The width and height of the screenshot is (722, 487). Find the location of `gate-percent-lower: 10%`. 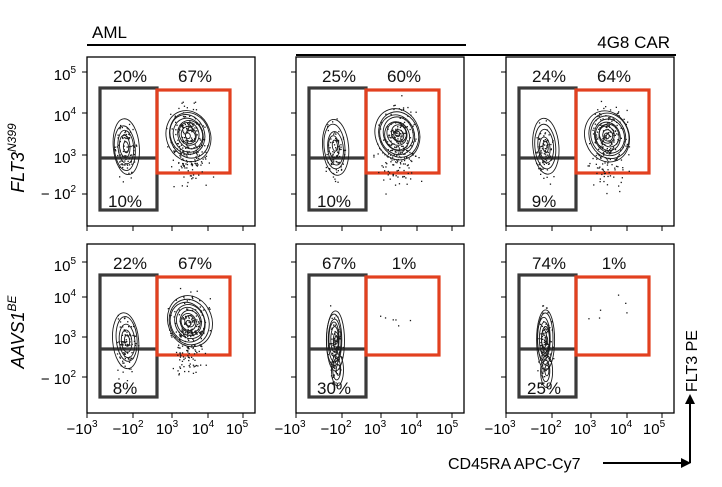

gate-percent-lower: 10% is located at coordinates (125, 201).